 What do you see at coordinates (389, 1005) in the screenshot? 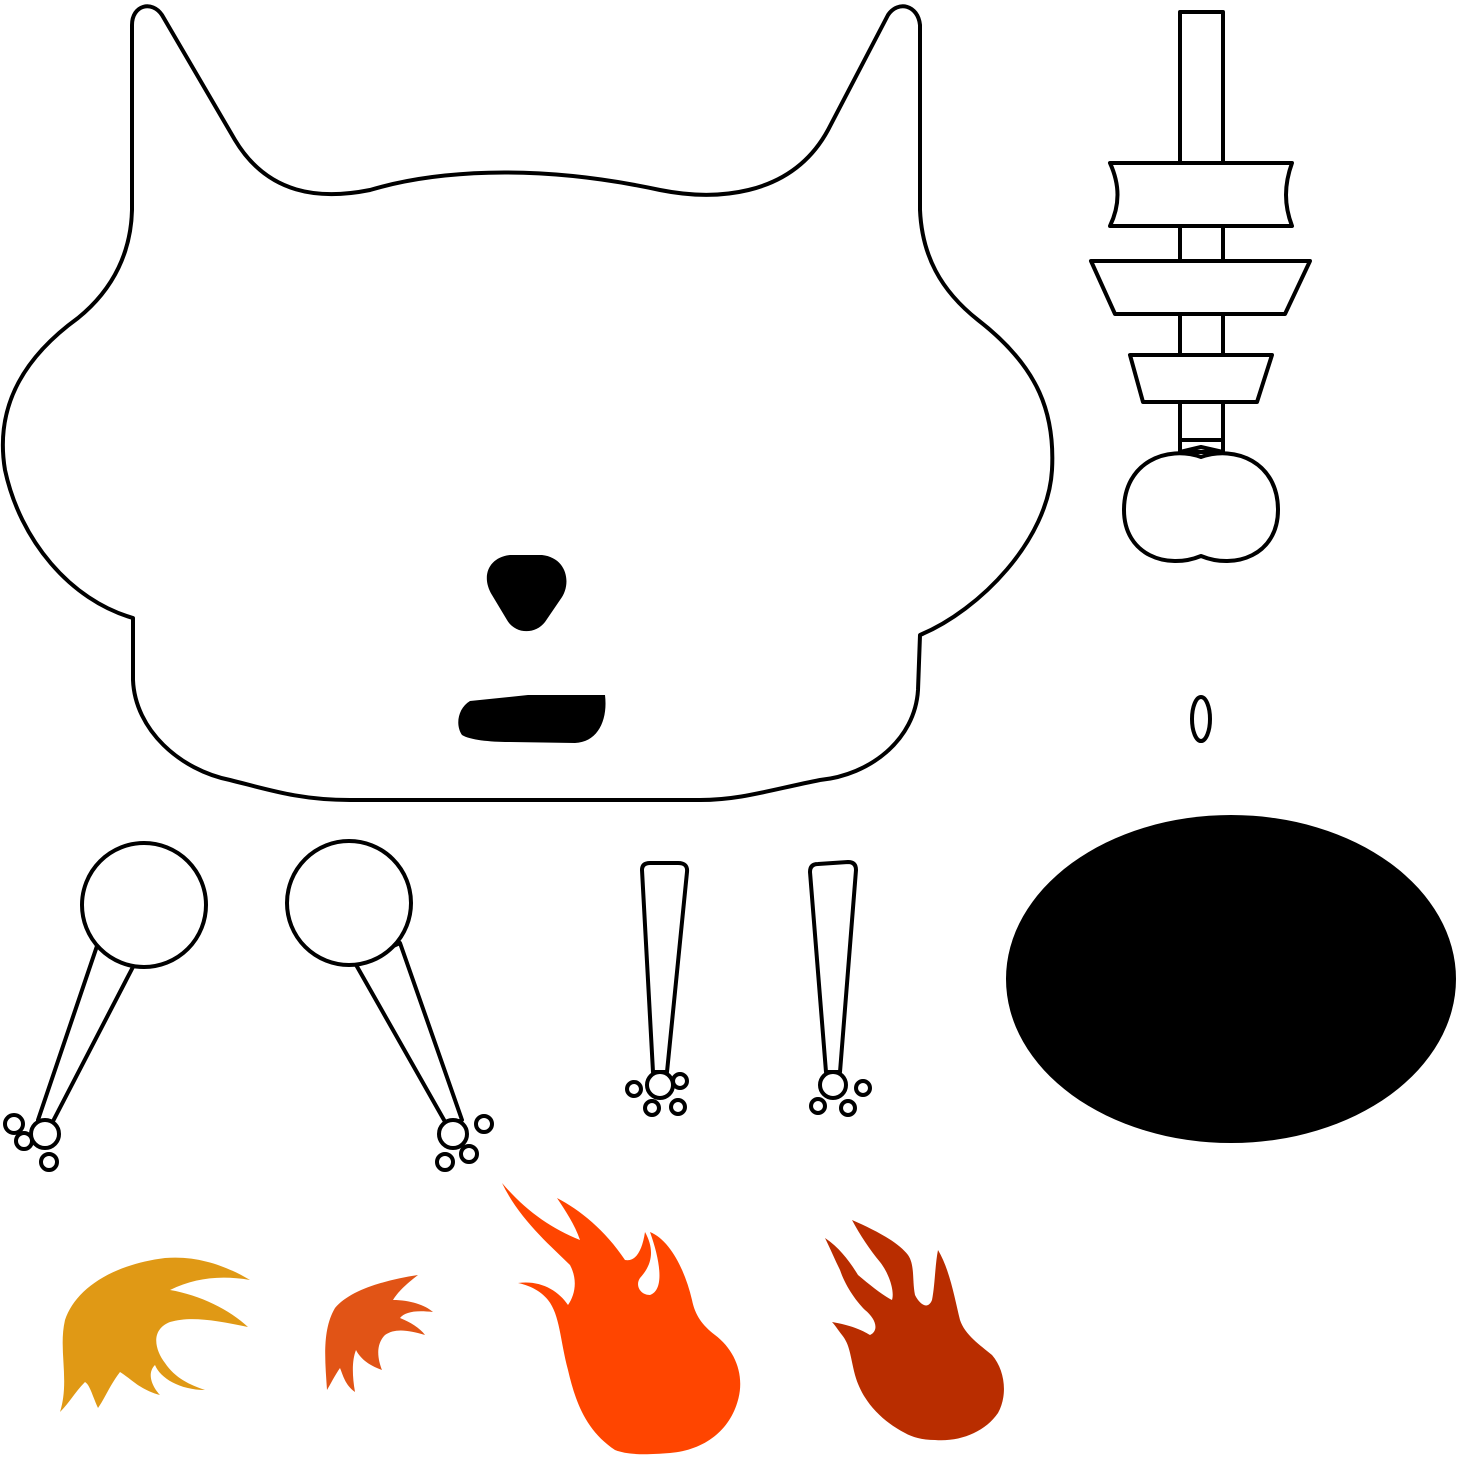
I see `front-leg-right` at bounding box center [389, 1005].